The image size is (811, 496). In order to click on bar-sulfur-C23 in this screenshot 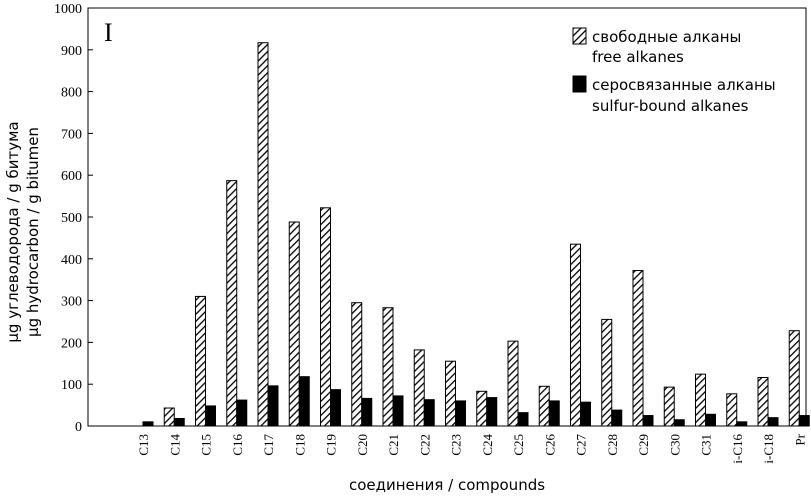, I will do `click(460, 413)`.